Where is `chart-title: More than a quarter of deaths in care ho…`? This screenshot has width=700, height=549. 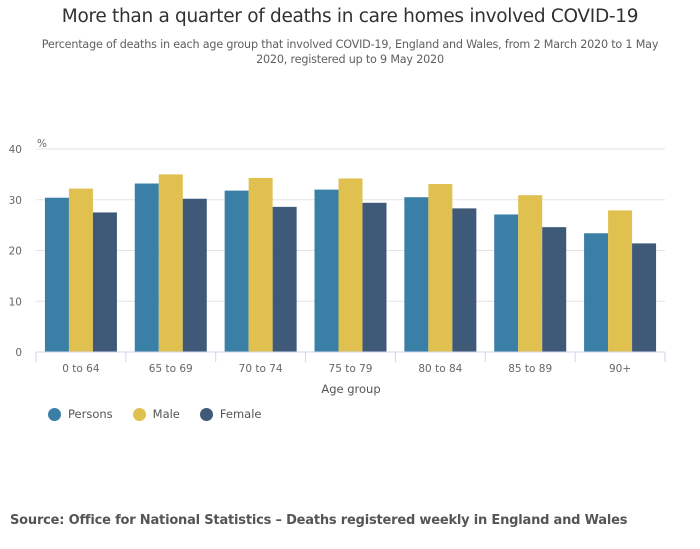 chart-title: More than a quarter of deaths in care ho… is located at coordinates (350, 16).